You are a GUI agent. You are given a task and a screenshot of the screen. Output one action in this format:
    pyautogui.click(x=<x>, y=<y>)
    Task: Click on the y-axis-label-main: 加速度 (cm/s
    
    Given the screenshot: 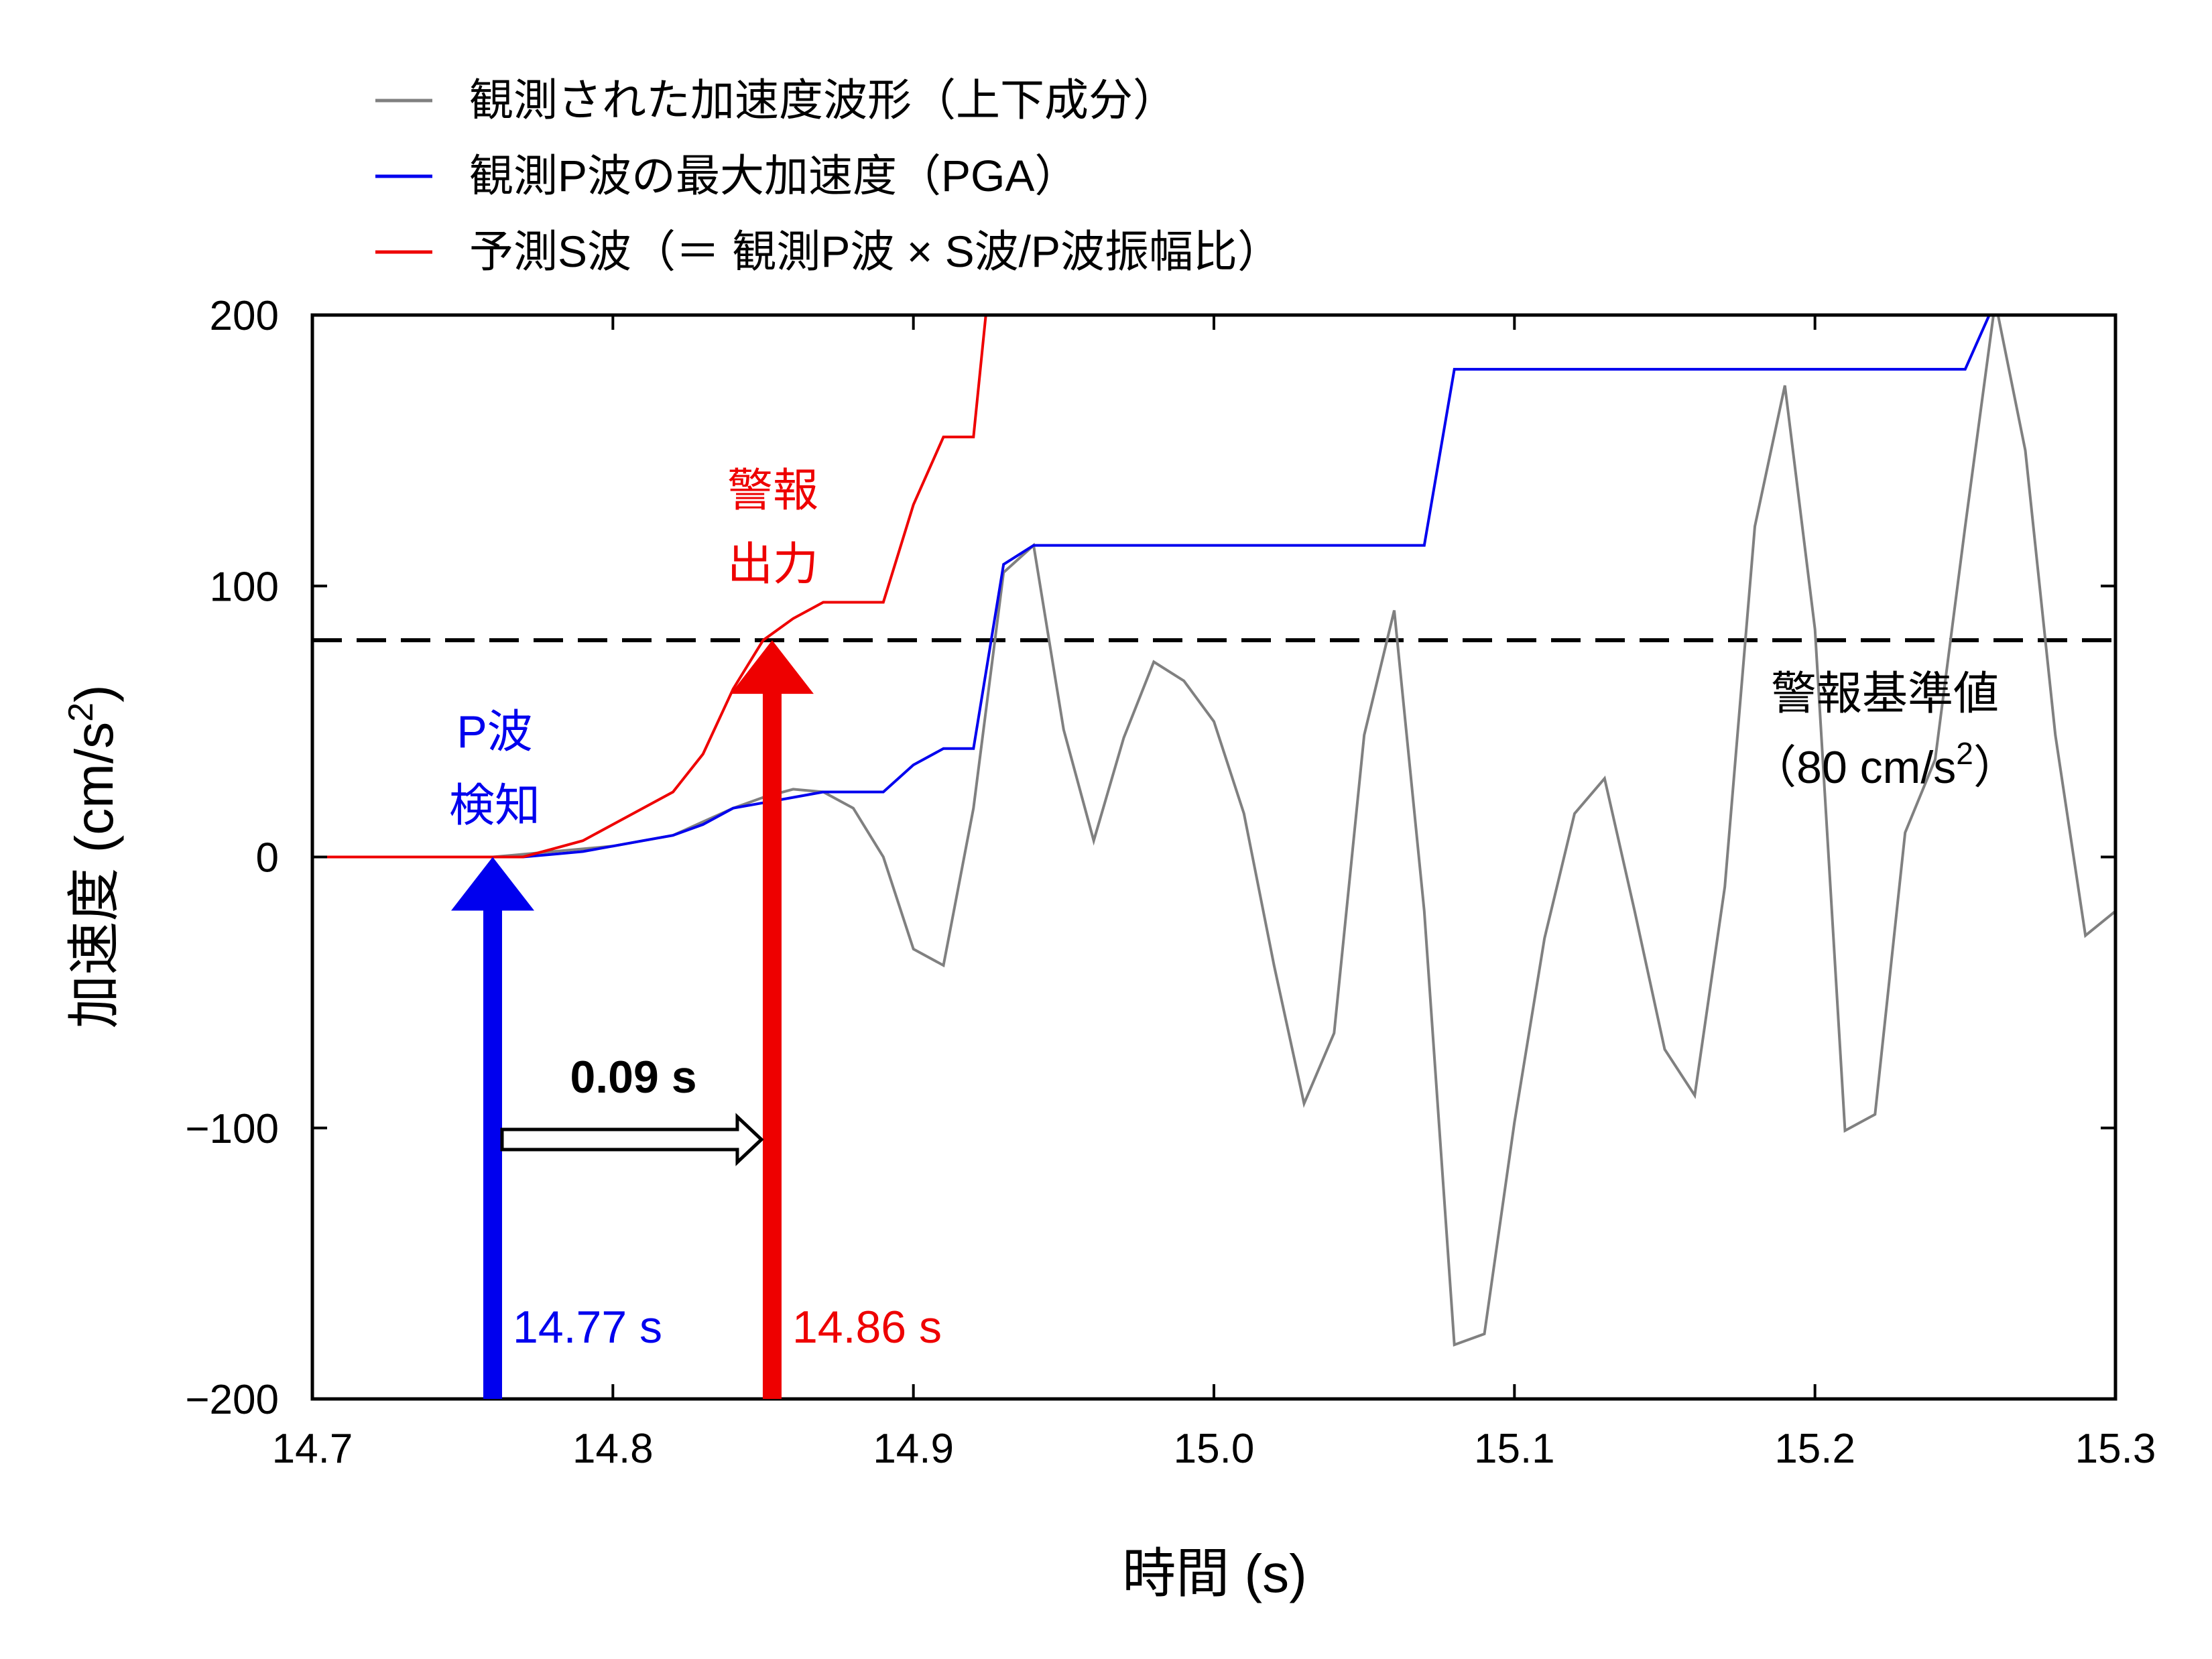 What is the action you would take?
    pyautogui.click(x=94, y=875)
    